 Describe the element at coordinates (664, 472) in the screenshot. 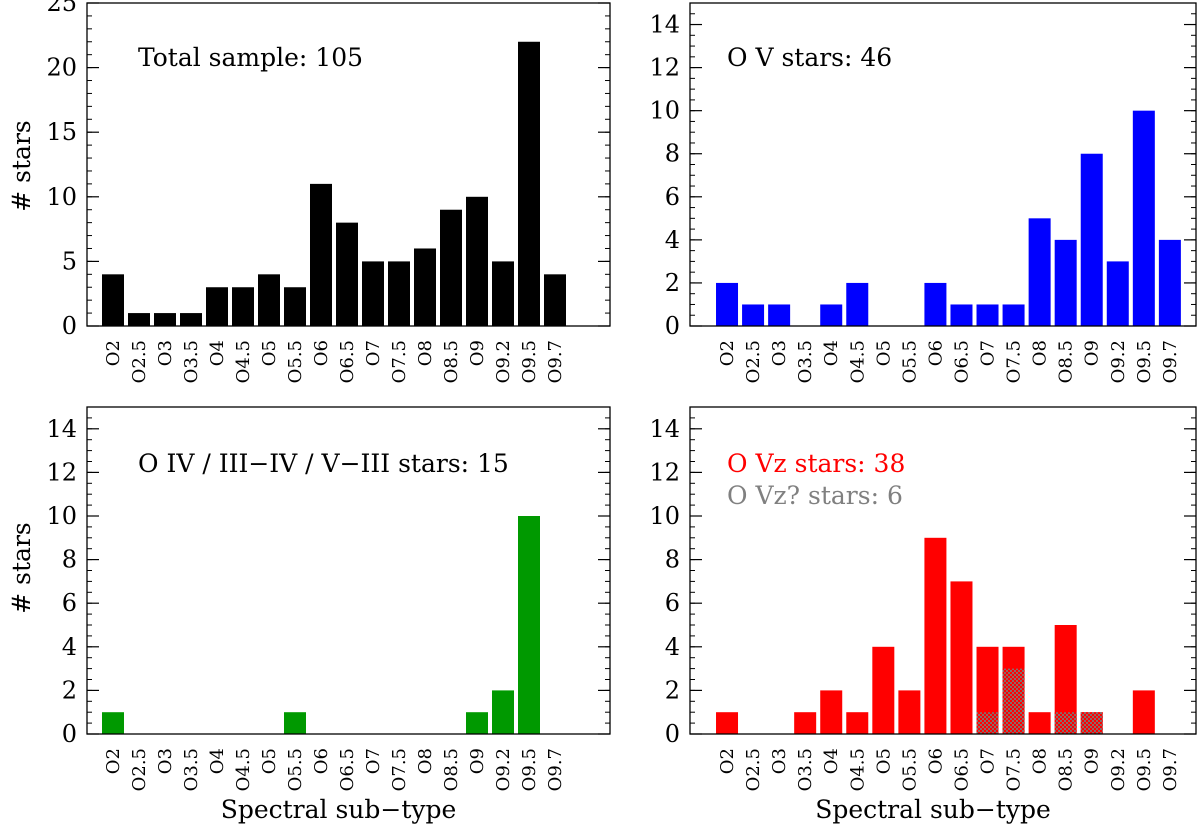

I see `y-tick-label: 12` at that location.